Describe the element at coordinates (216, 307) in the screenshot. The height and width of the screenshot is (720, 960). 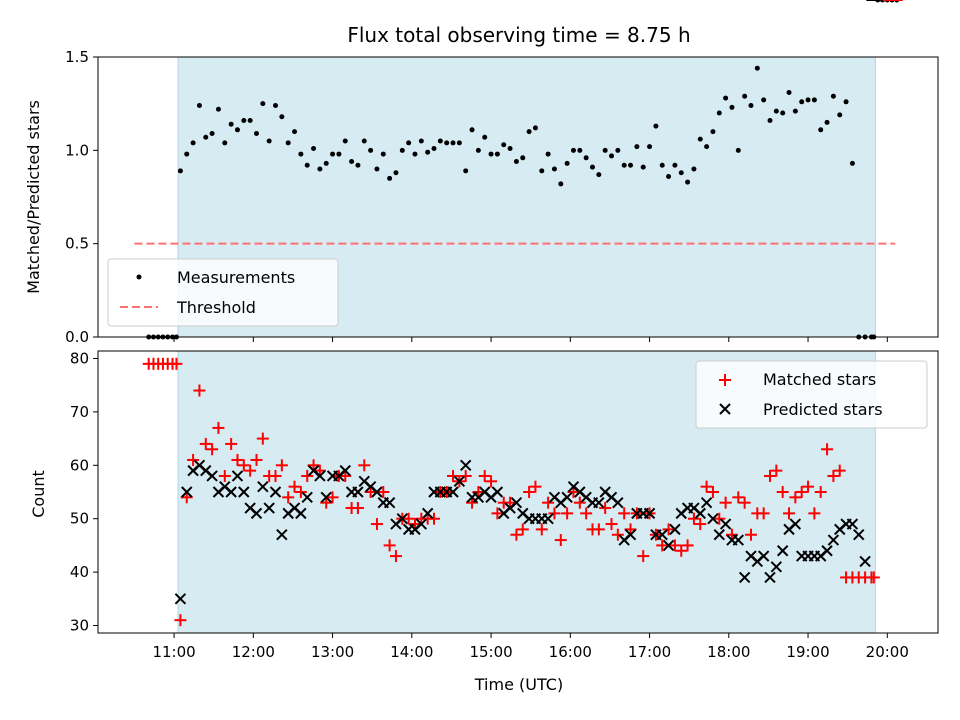
I see `legend-threshold-label: Threshold` at that location.